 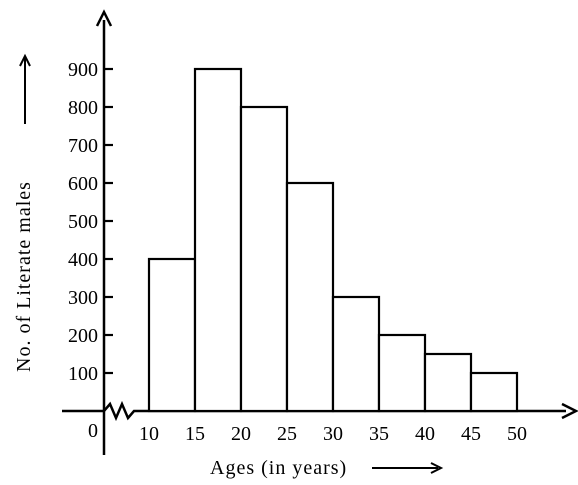 What do you see at coordinates (83, 108) in the screenshot?
I see `y-tick-label-800: 800` at bounding box center [83, 108].